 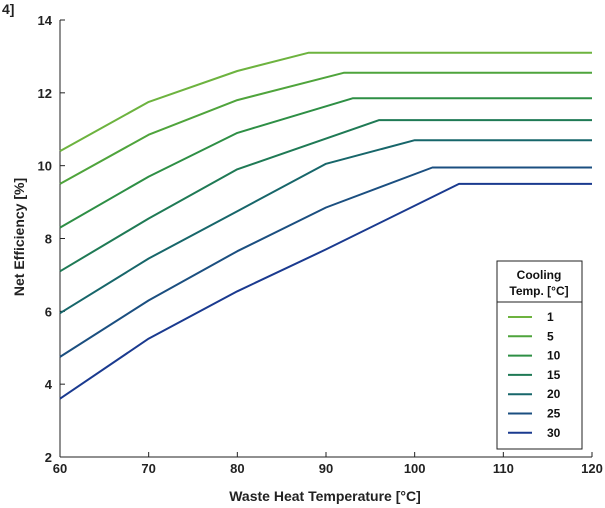 I want to click on y-tick-label: 12, so click(x=45, y=93).